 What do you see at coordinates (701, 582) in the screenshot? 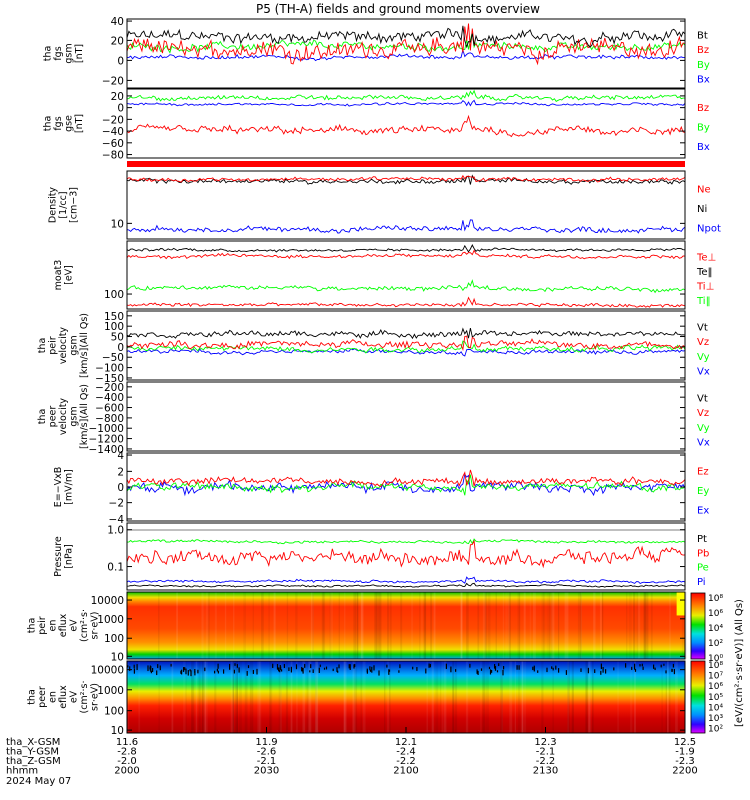
I see `legend-pi: Pi` at bounding box center [701, 582].